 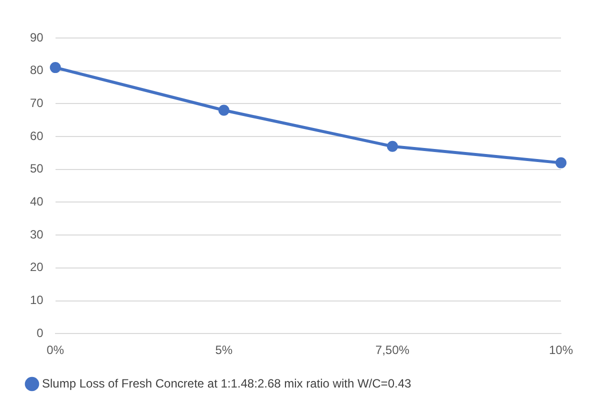 What do you see at coordinates (227, 383) in the screenshot?
I see `legend-label: Slump Loss of Fresh Concrete at 1:1.48:2.68 mix ratio with W/C=0.43` at bounding box center [227, 383].